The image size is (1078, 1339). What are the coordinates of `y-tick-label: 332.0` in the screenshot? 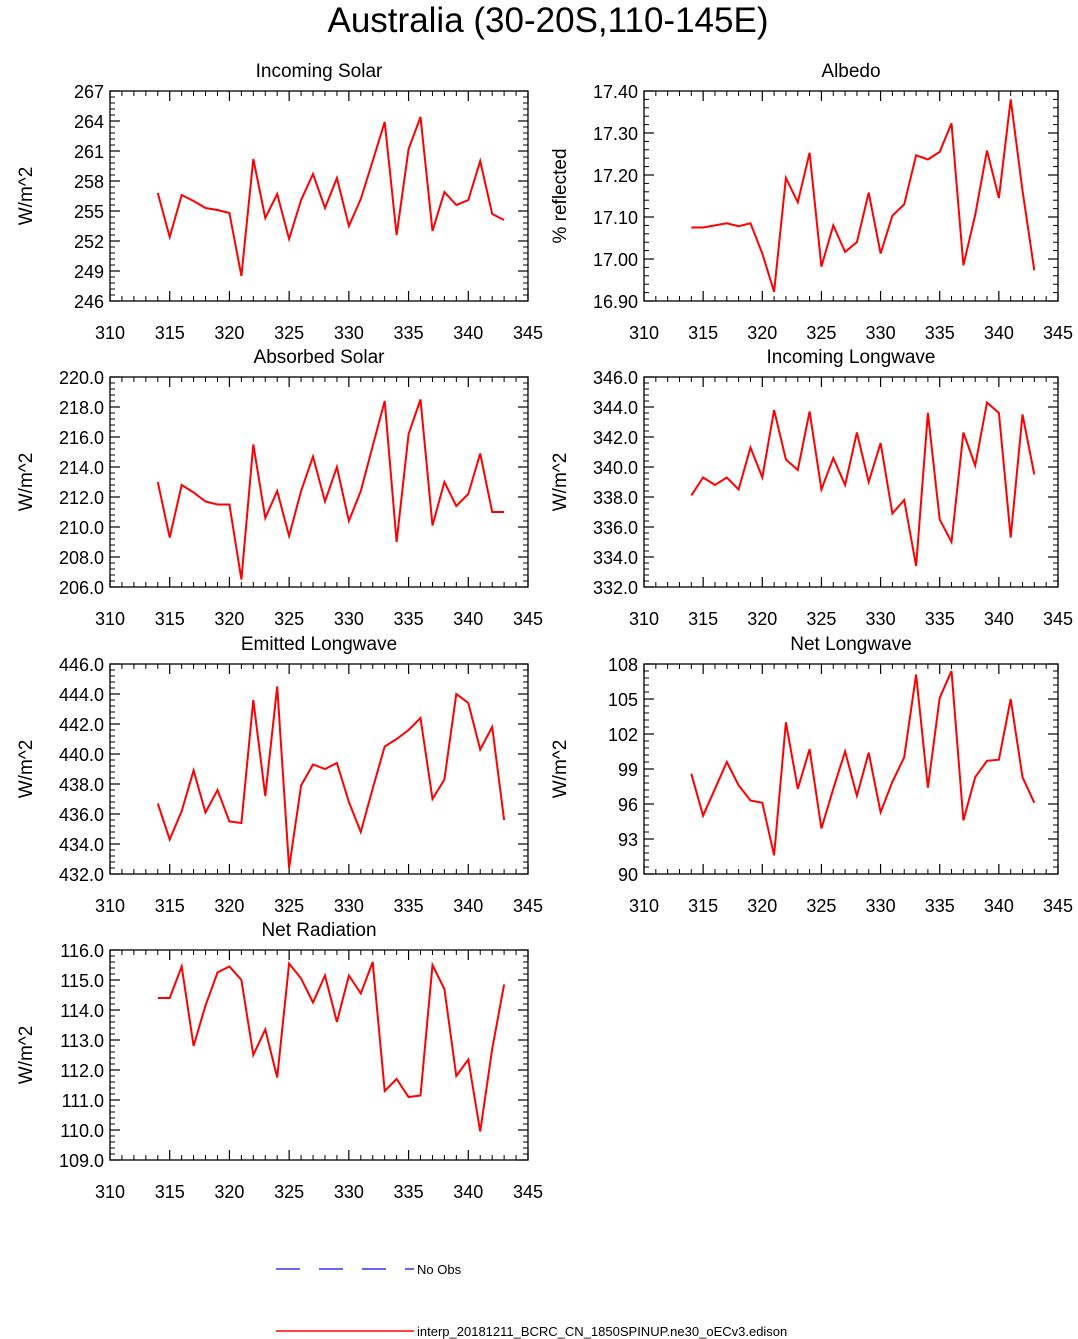 It's located at (615, 588).